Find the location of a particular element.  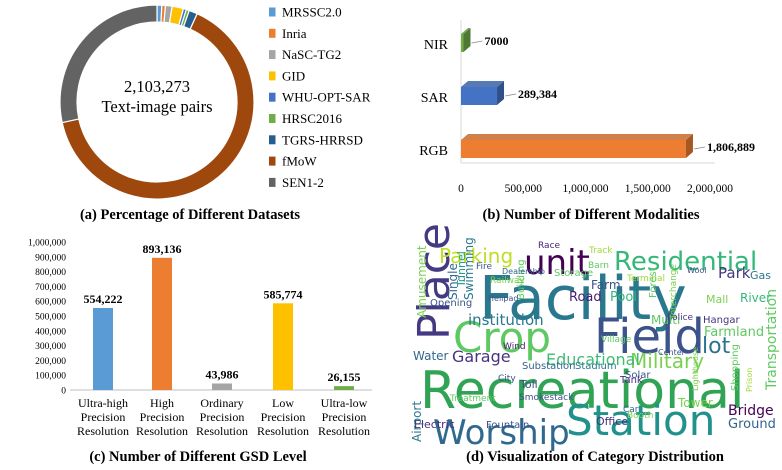

x-tick-label: 500,000 is located at coordinates (524, 189).